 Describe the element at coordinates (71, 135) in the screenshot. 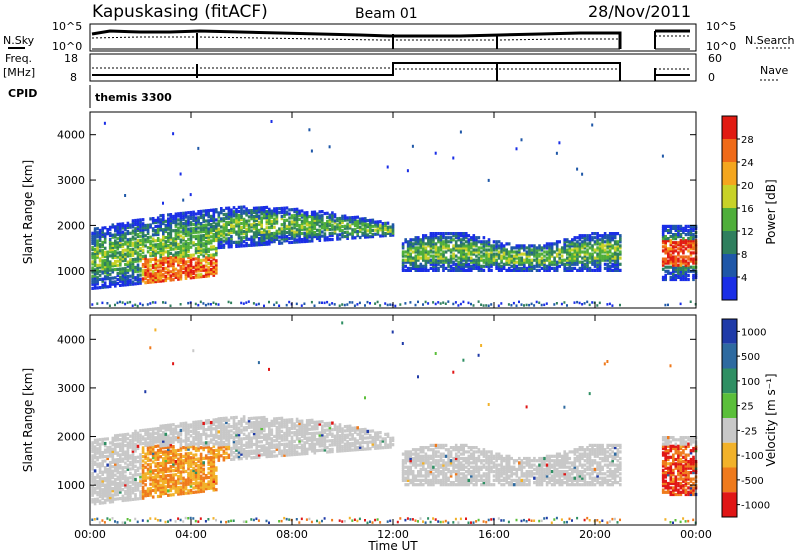

I see `y-tick-label: 4000` at that location.